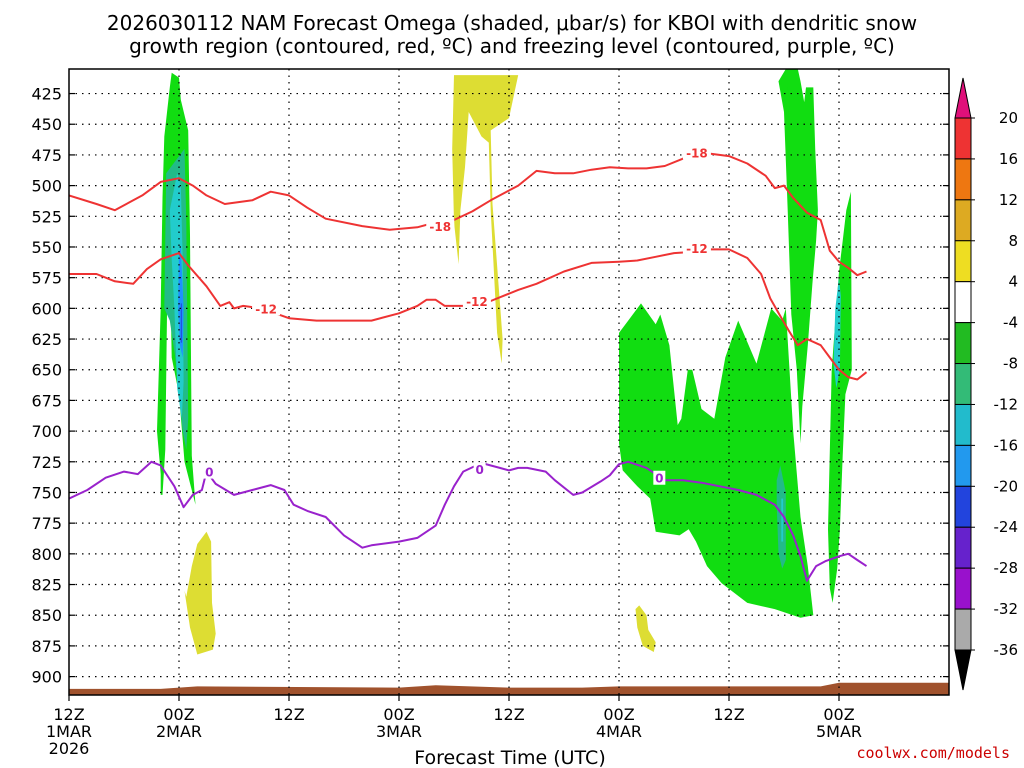  I want to click on y-tick-label-475: 475, so click(46, 155).